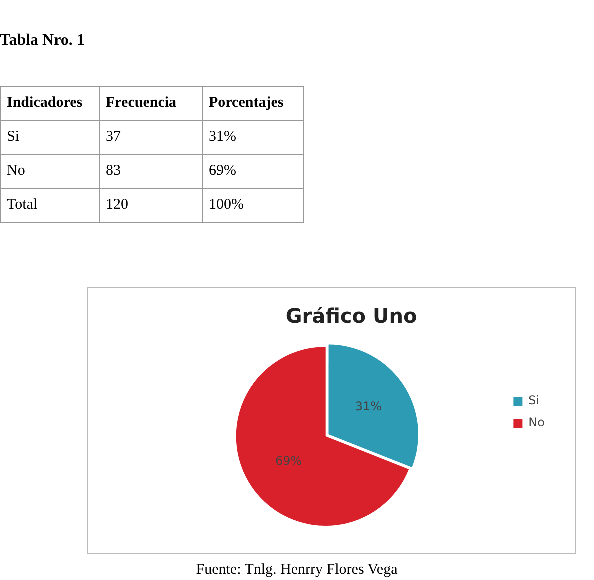 Image resolution: width=594 pixels, height=580 pixels. Describe the element at coordinates (151, 103) in the screenshot. I see `text: Frecuencia` at that location.